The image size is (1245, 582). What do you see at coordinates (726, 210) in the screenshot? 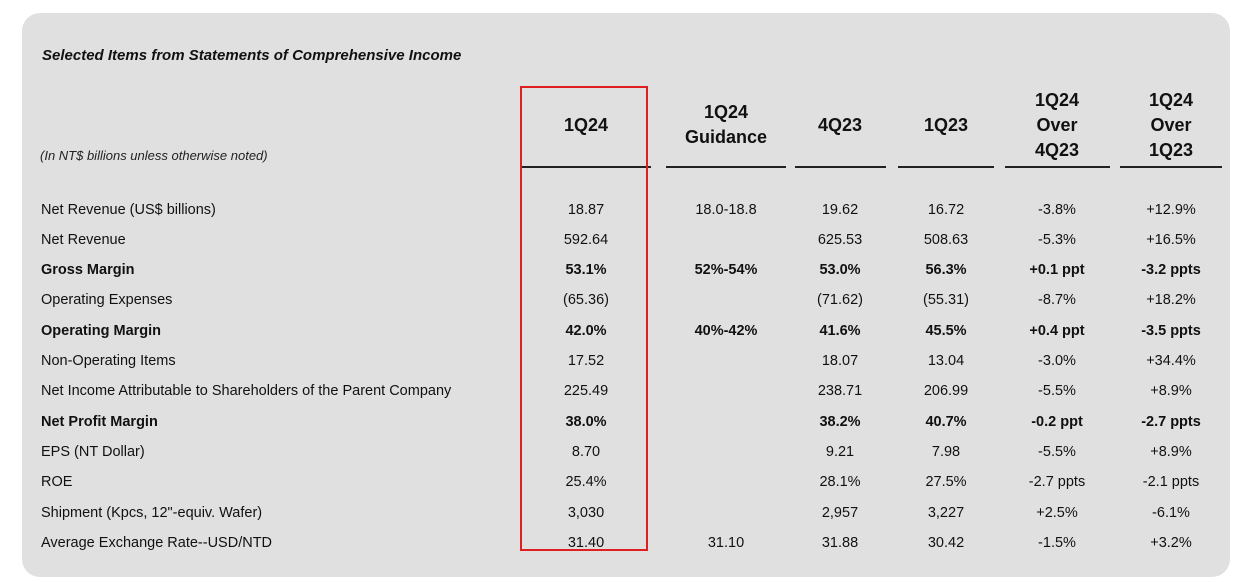
I see `row-value: 18.0-18.8` at bounding box center [726, 210].